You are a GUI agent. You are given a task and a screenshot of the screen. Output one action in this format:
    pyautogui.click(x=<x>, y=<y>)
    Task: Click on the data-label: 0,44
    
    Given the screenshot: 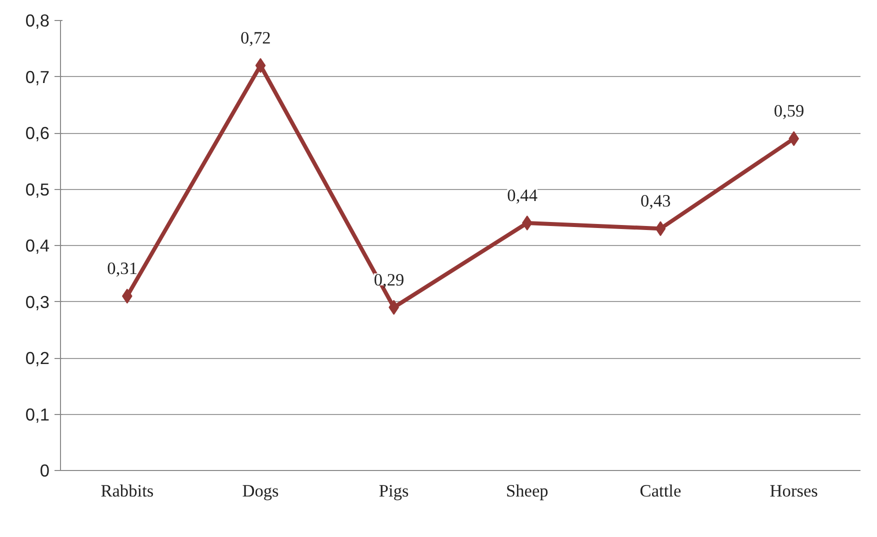 What is the action you would take?
    pyautogui.click(x=522, y=195)
    